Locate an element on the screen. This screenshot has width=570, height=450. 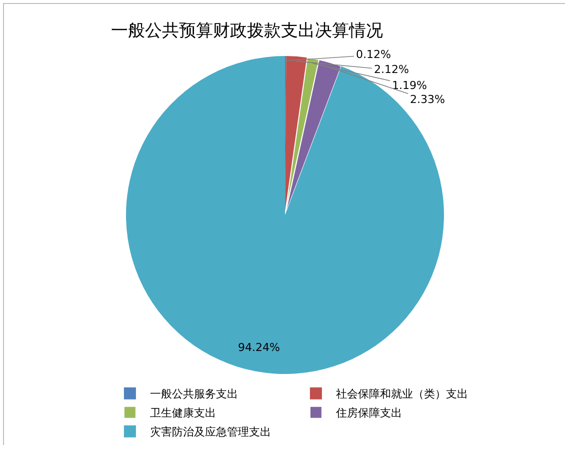
legend-label: 卫生健康支出 is located at coordinates (183, 413).